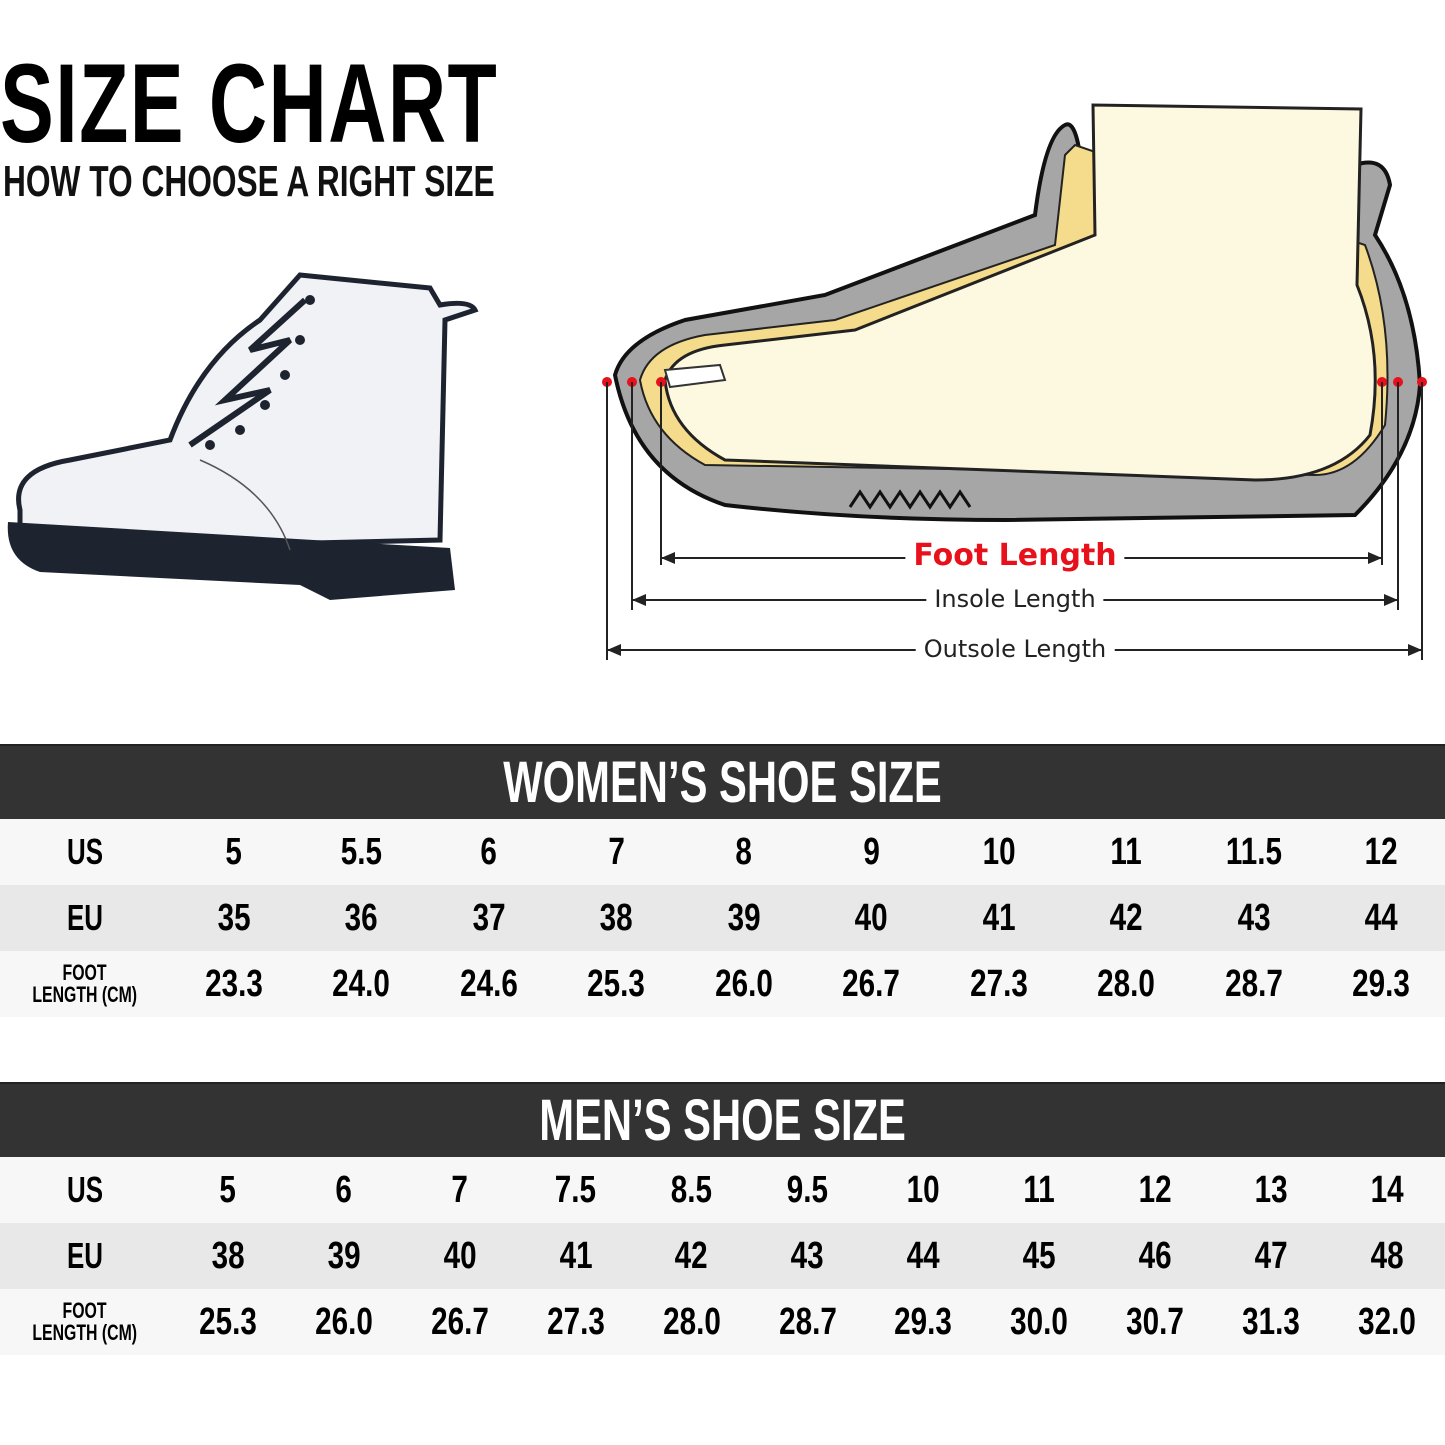  Describe the element at coordinates (243, 436) in the screenshot. I see `boot-image` at that location.